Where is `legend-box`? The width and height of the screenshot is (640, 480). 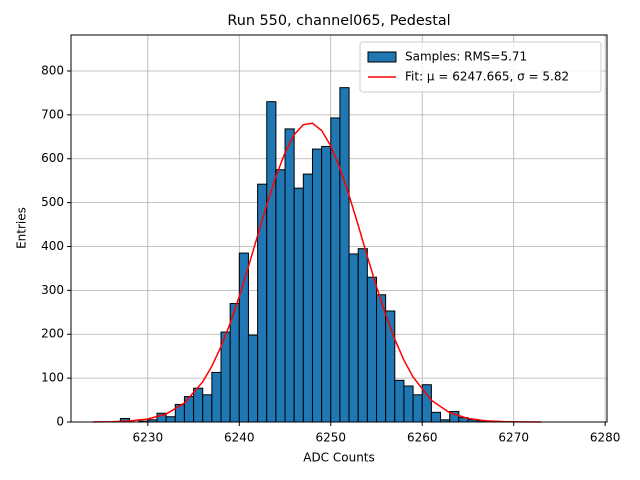 legend-box is located at coordinates (480, 67).